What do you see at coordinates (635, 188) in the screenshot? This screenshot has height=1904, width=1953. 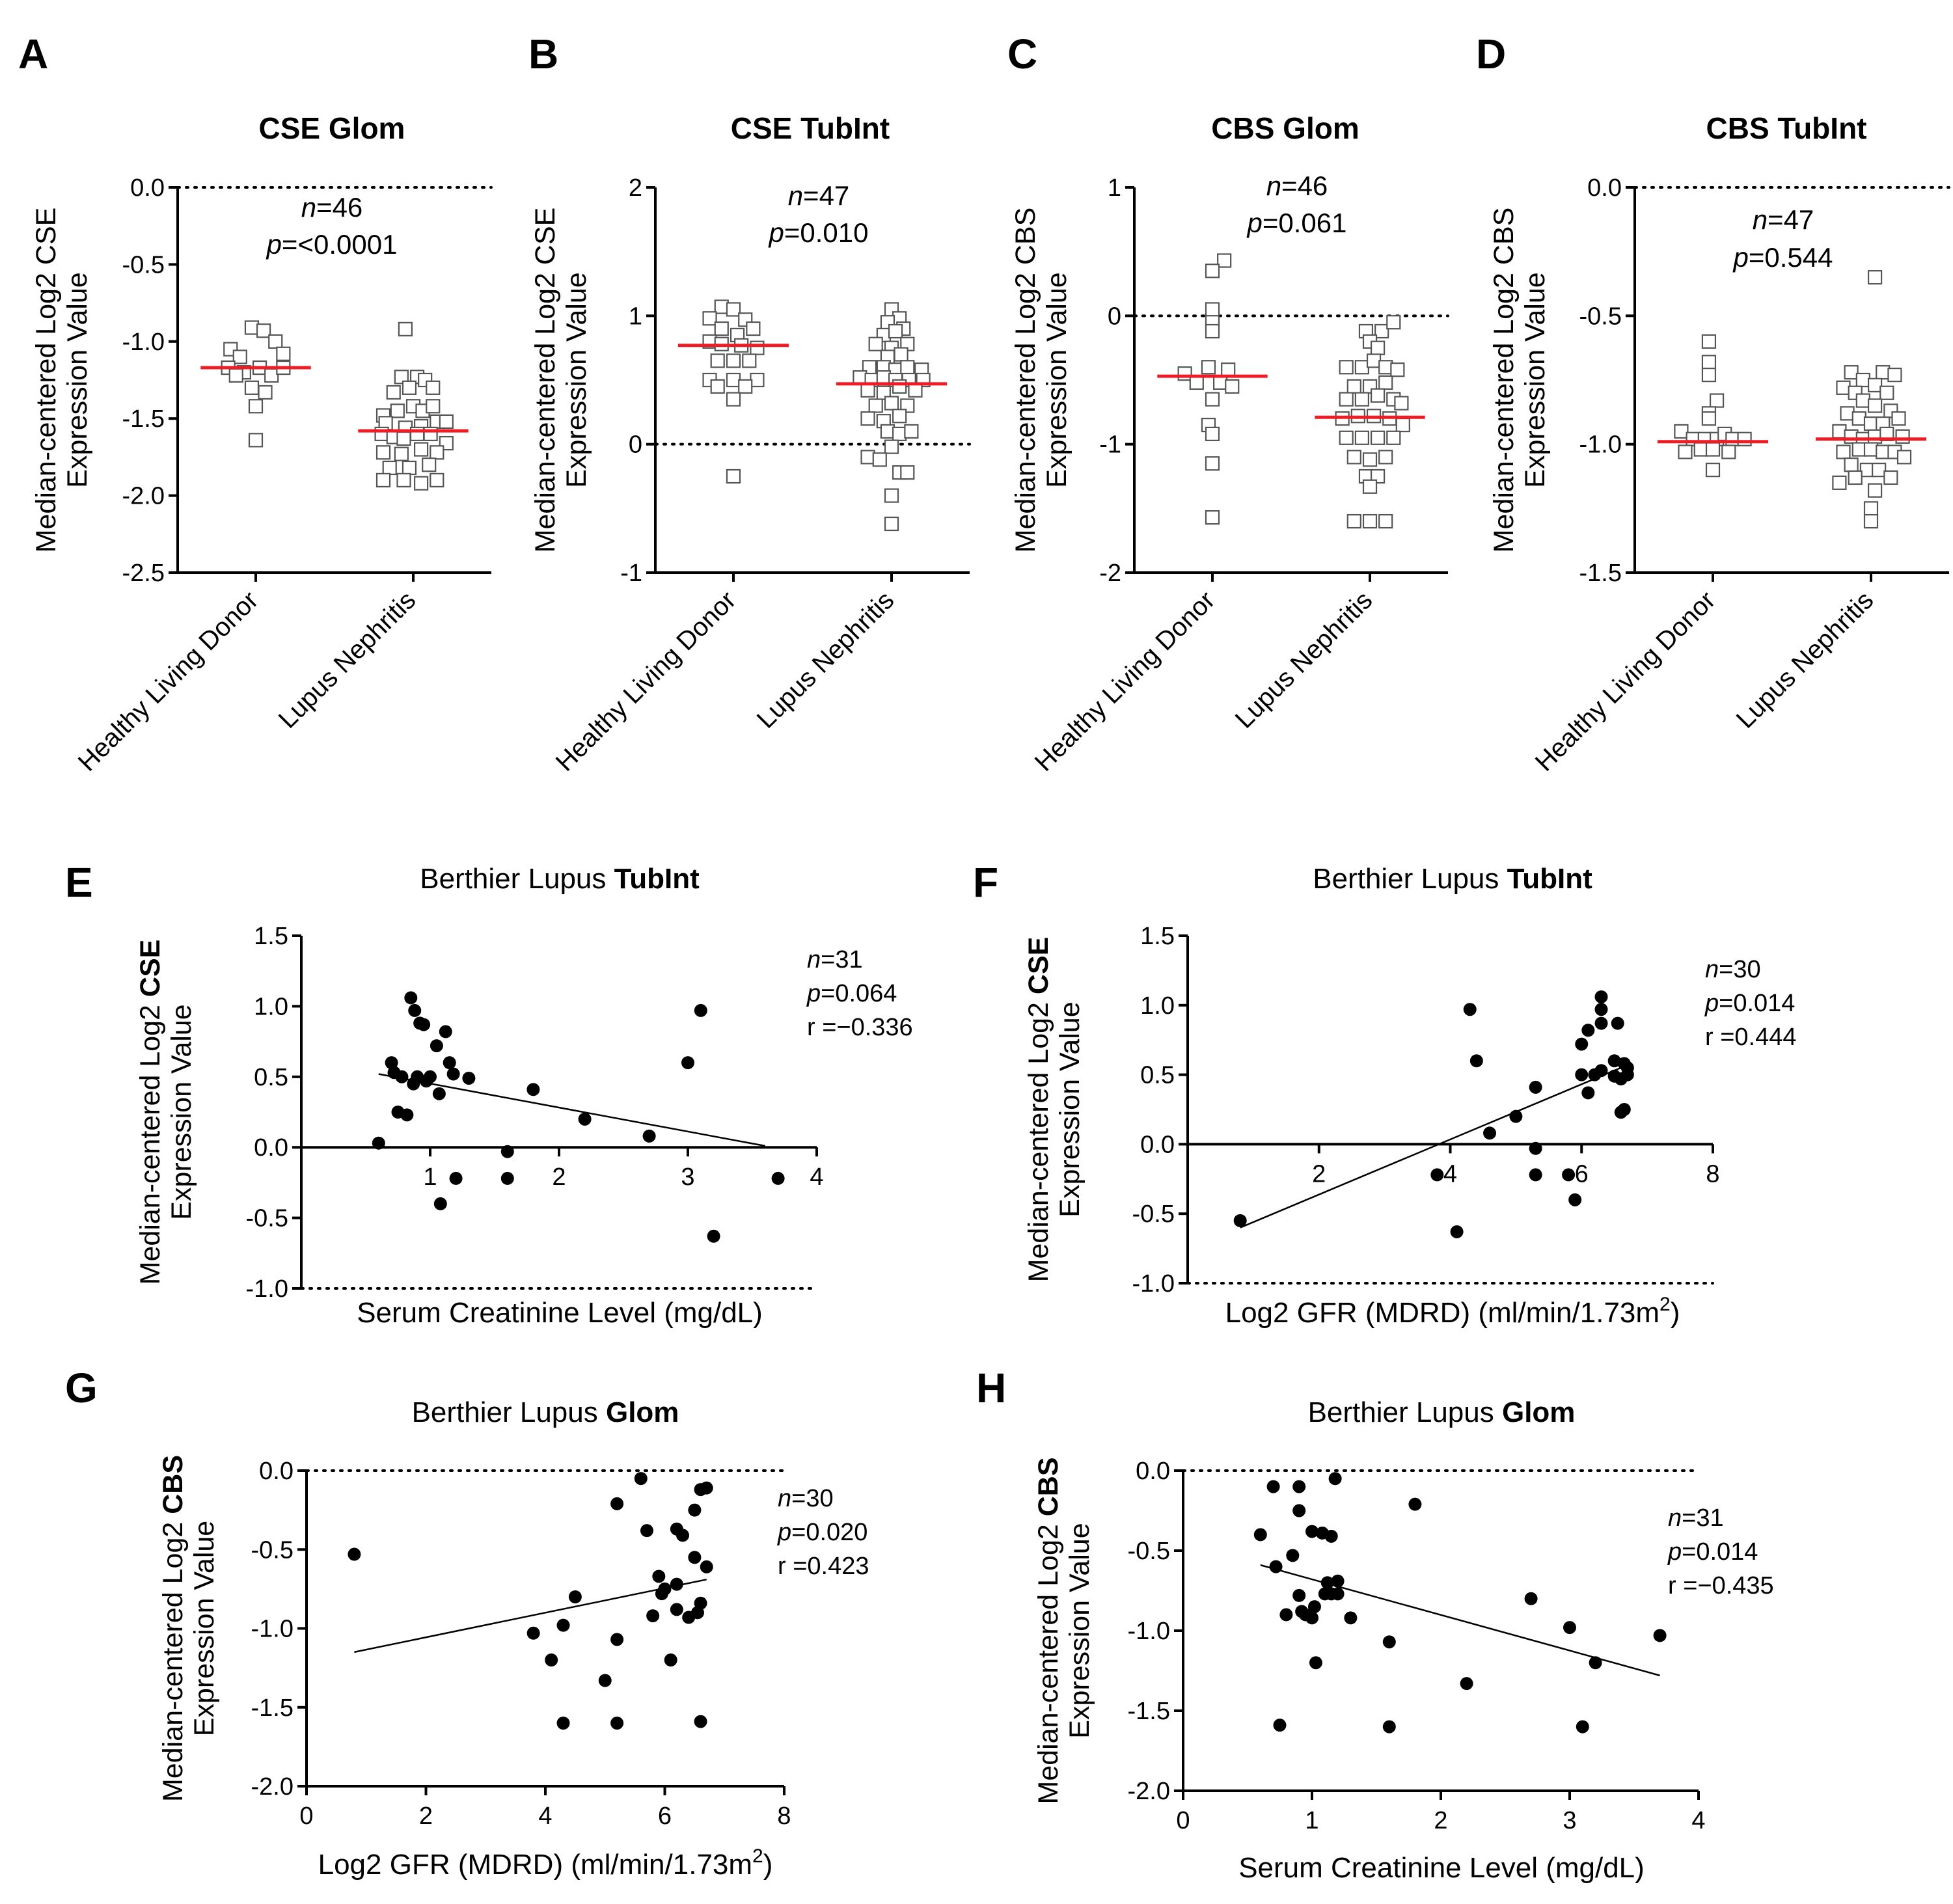 I see `y-tick-label: 2` at bounding box center [635, 188].